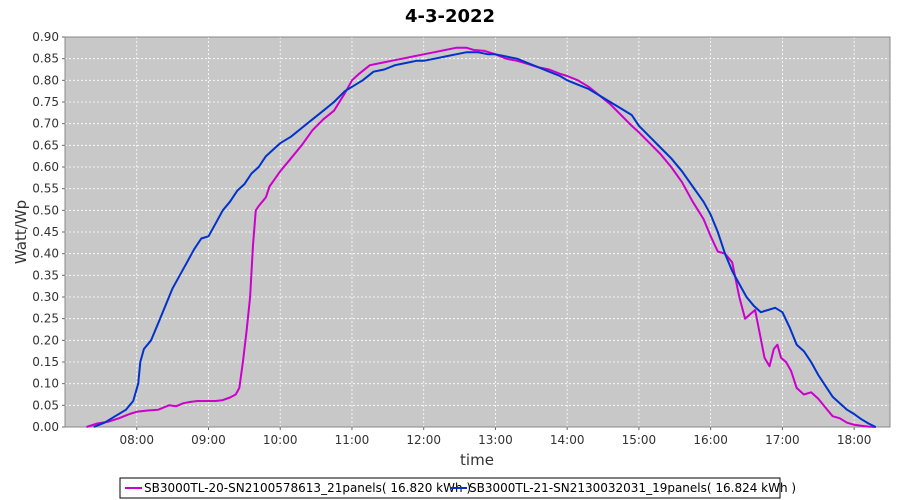  Describe the element at coordinates (45, 275) in the screenshot. I see `y-tick-label: 0.35` at that location.